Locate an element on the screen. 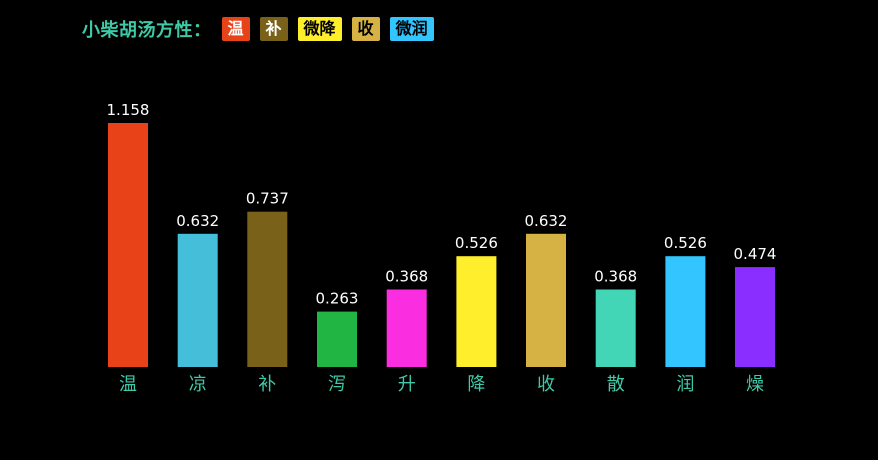 This screenshot has height=460, width=878. tag-wen: 温 is located at coordinates (235, 29).